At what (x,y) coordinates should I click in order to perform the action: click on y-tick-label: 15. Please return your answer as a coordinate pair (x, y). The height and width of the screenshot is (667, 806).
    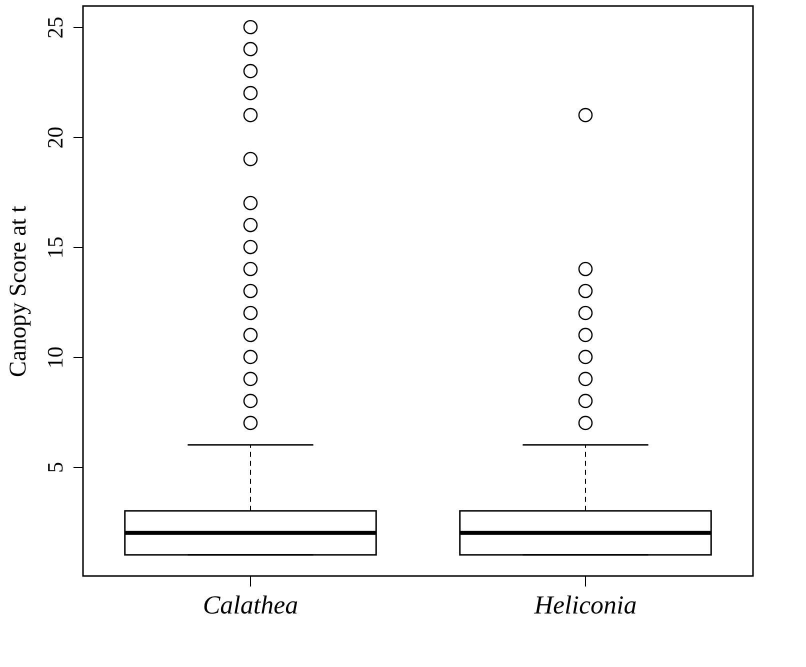
    Looking at the image, I should click on (55, 247).